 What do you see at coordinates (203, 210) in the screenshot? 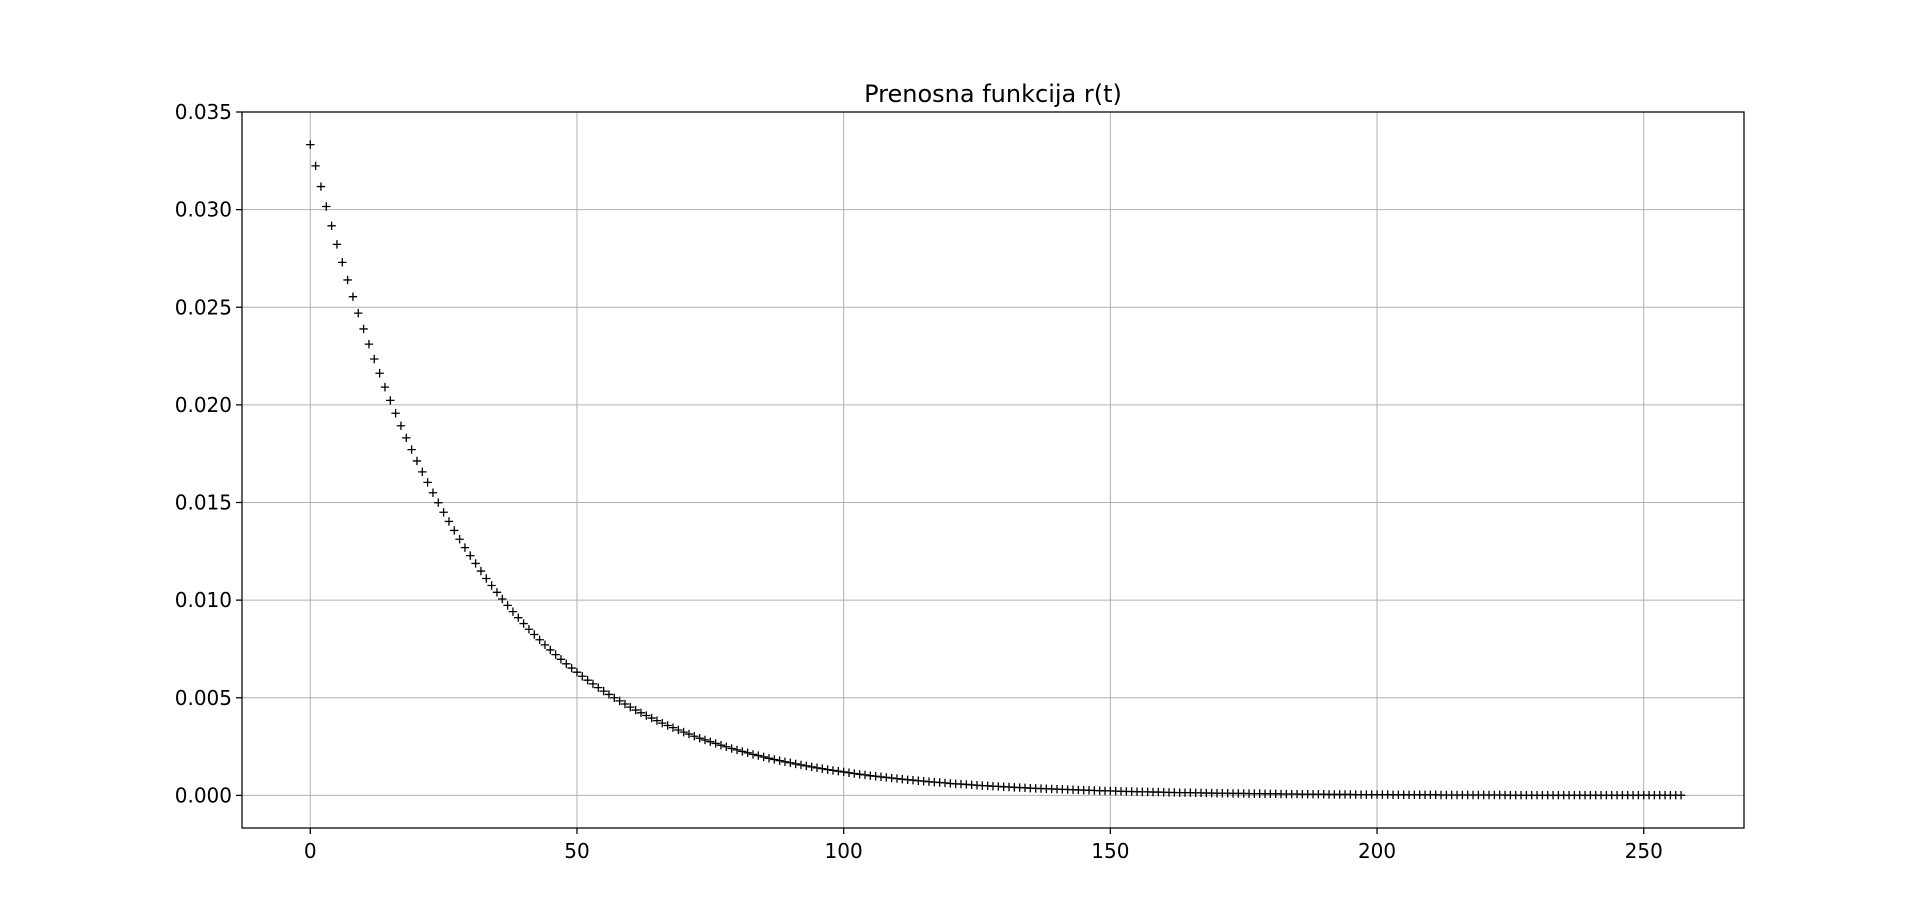
I see `y-tick-label: 0.030` at bounding box center [203, 210].